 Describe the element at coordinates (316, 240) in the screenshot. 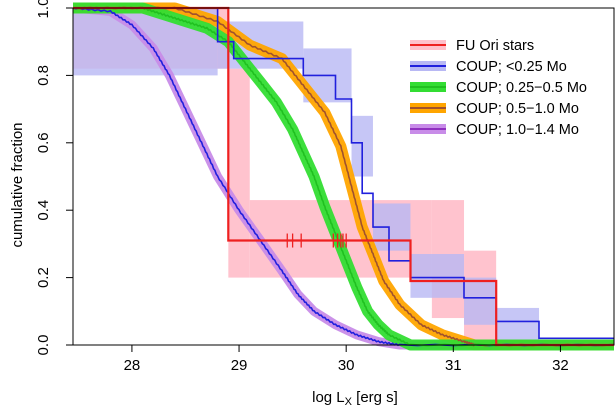

I see `censored-marks` at that location.